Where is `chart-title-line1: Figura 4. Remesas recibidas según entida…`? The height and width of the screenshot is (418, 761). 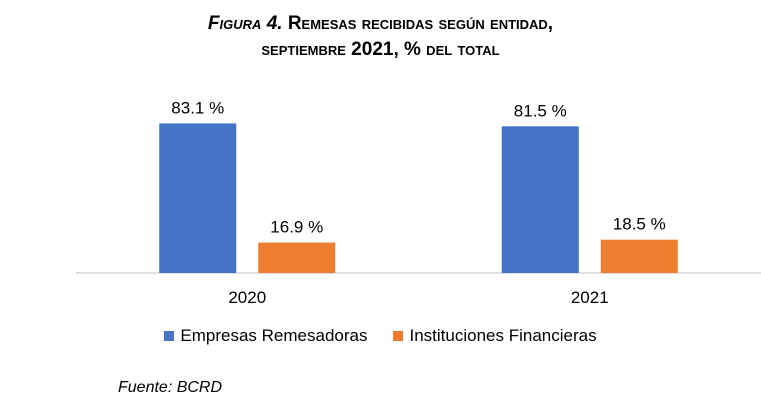 chart-title-line1: Figura 4. Remesas recibidas según entida… is located at coordinates (380, 24).